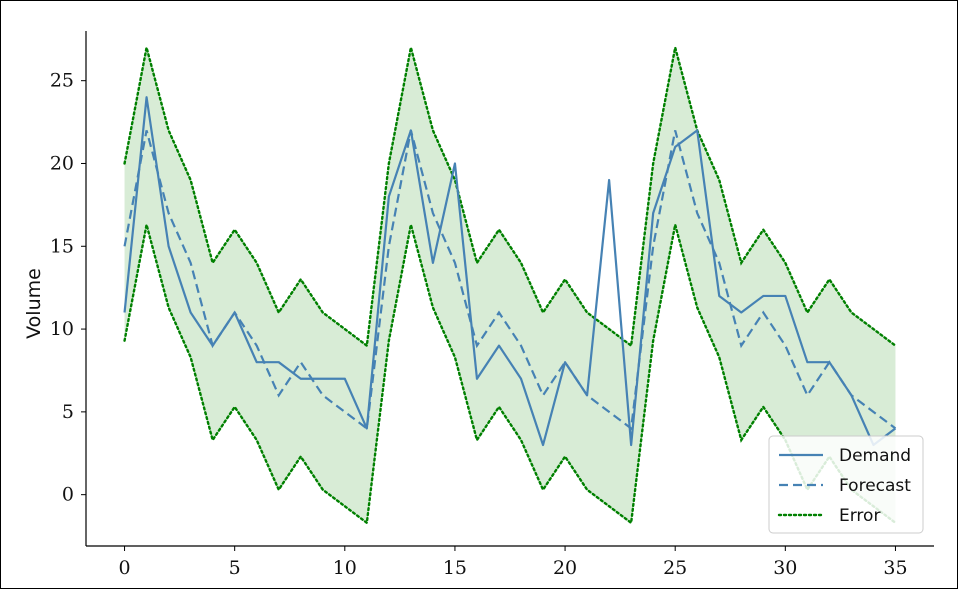 The width and height of the screenshot is (958, 590). Describe the element at coordinates (62, 163) in the screenshot. I see `y-tick-label: 20` at that location.